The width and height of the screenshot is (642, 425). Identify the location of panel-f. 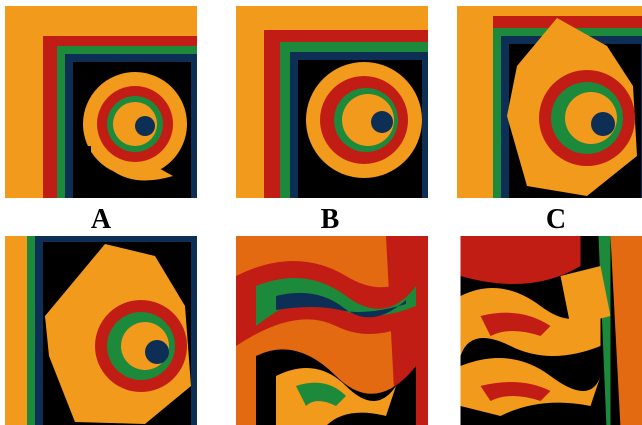
(549, 330).